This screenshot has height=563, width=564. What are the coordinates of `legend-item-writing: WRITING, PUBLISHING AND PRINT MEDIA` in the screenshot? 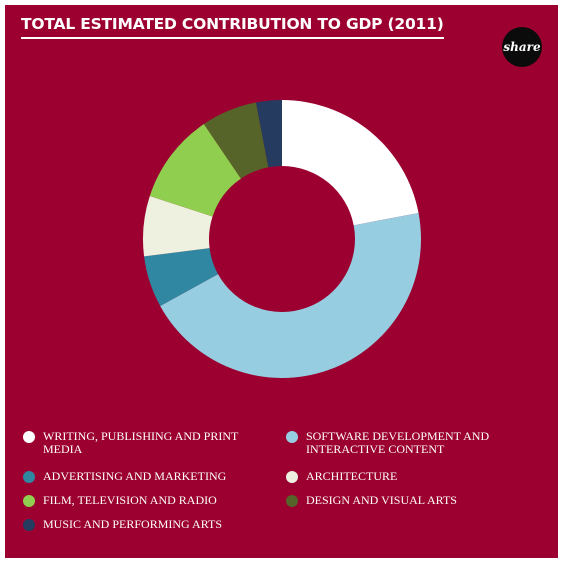 It's located at (138, 443).